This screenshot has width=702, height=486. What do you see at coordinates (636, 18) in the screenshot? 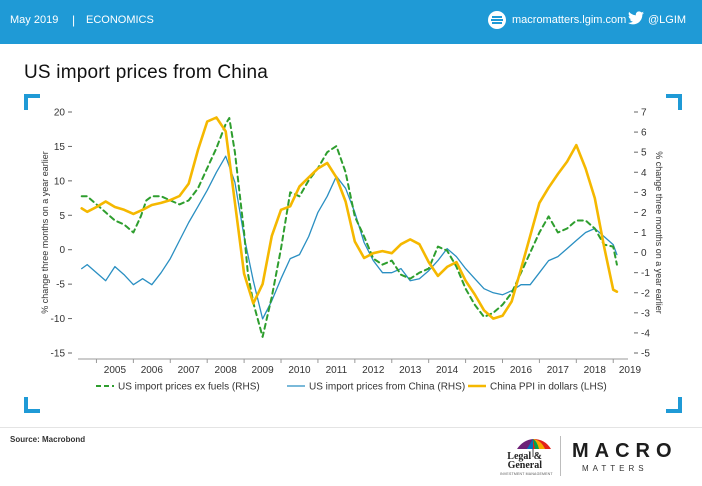
I see `twitter-icon` at bounding box center [636, 18].